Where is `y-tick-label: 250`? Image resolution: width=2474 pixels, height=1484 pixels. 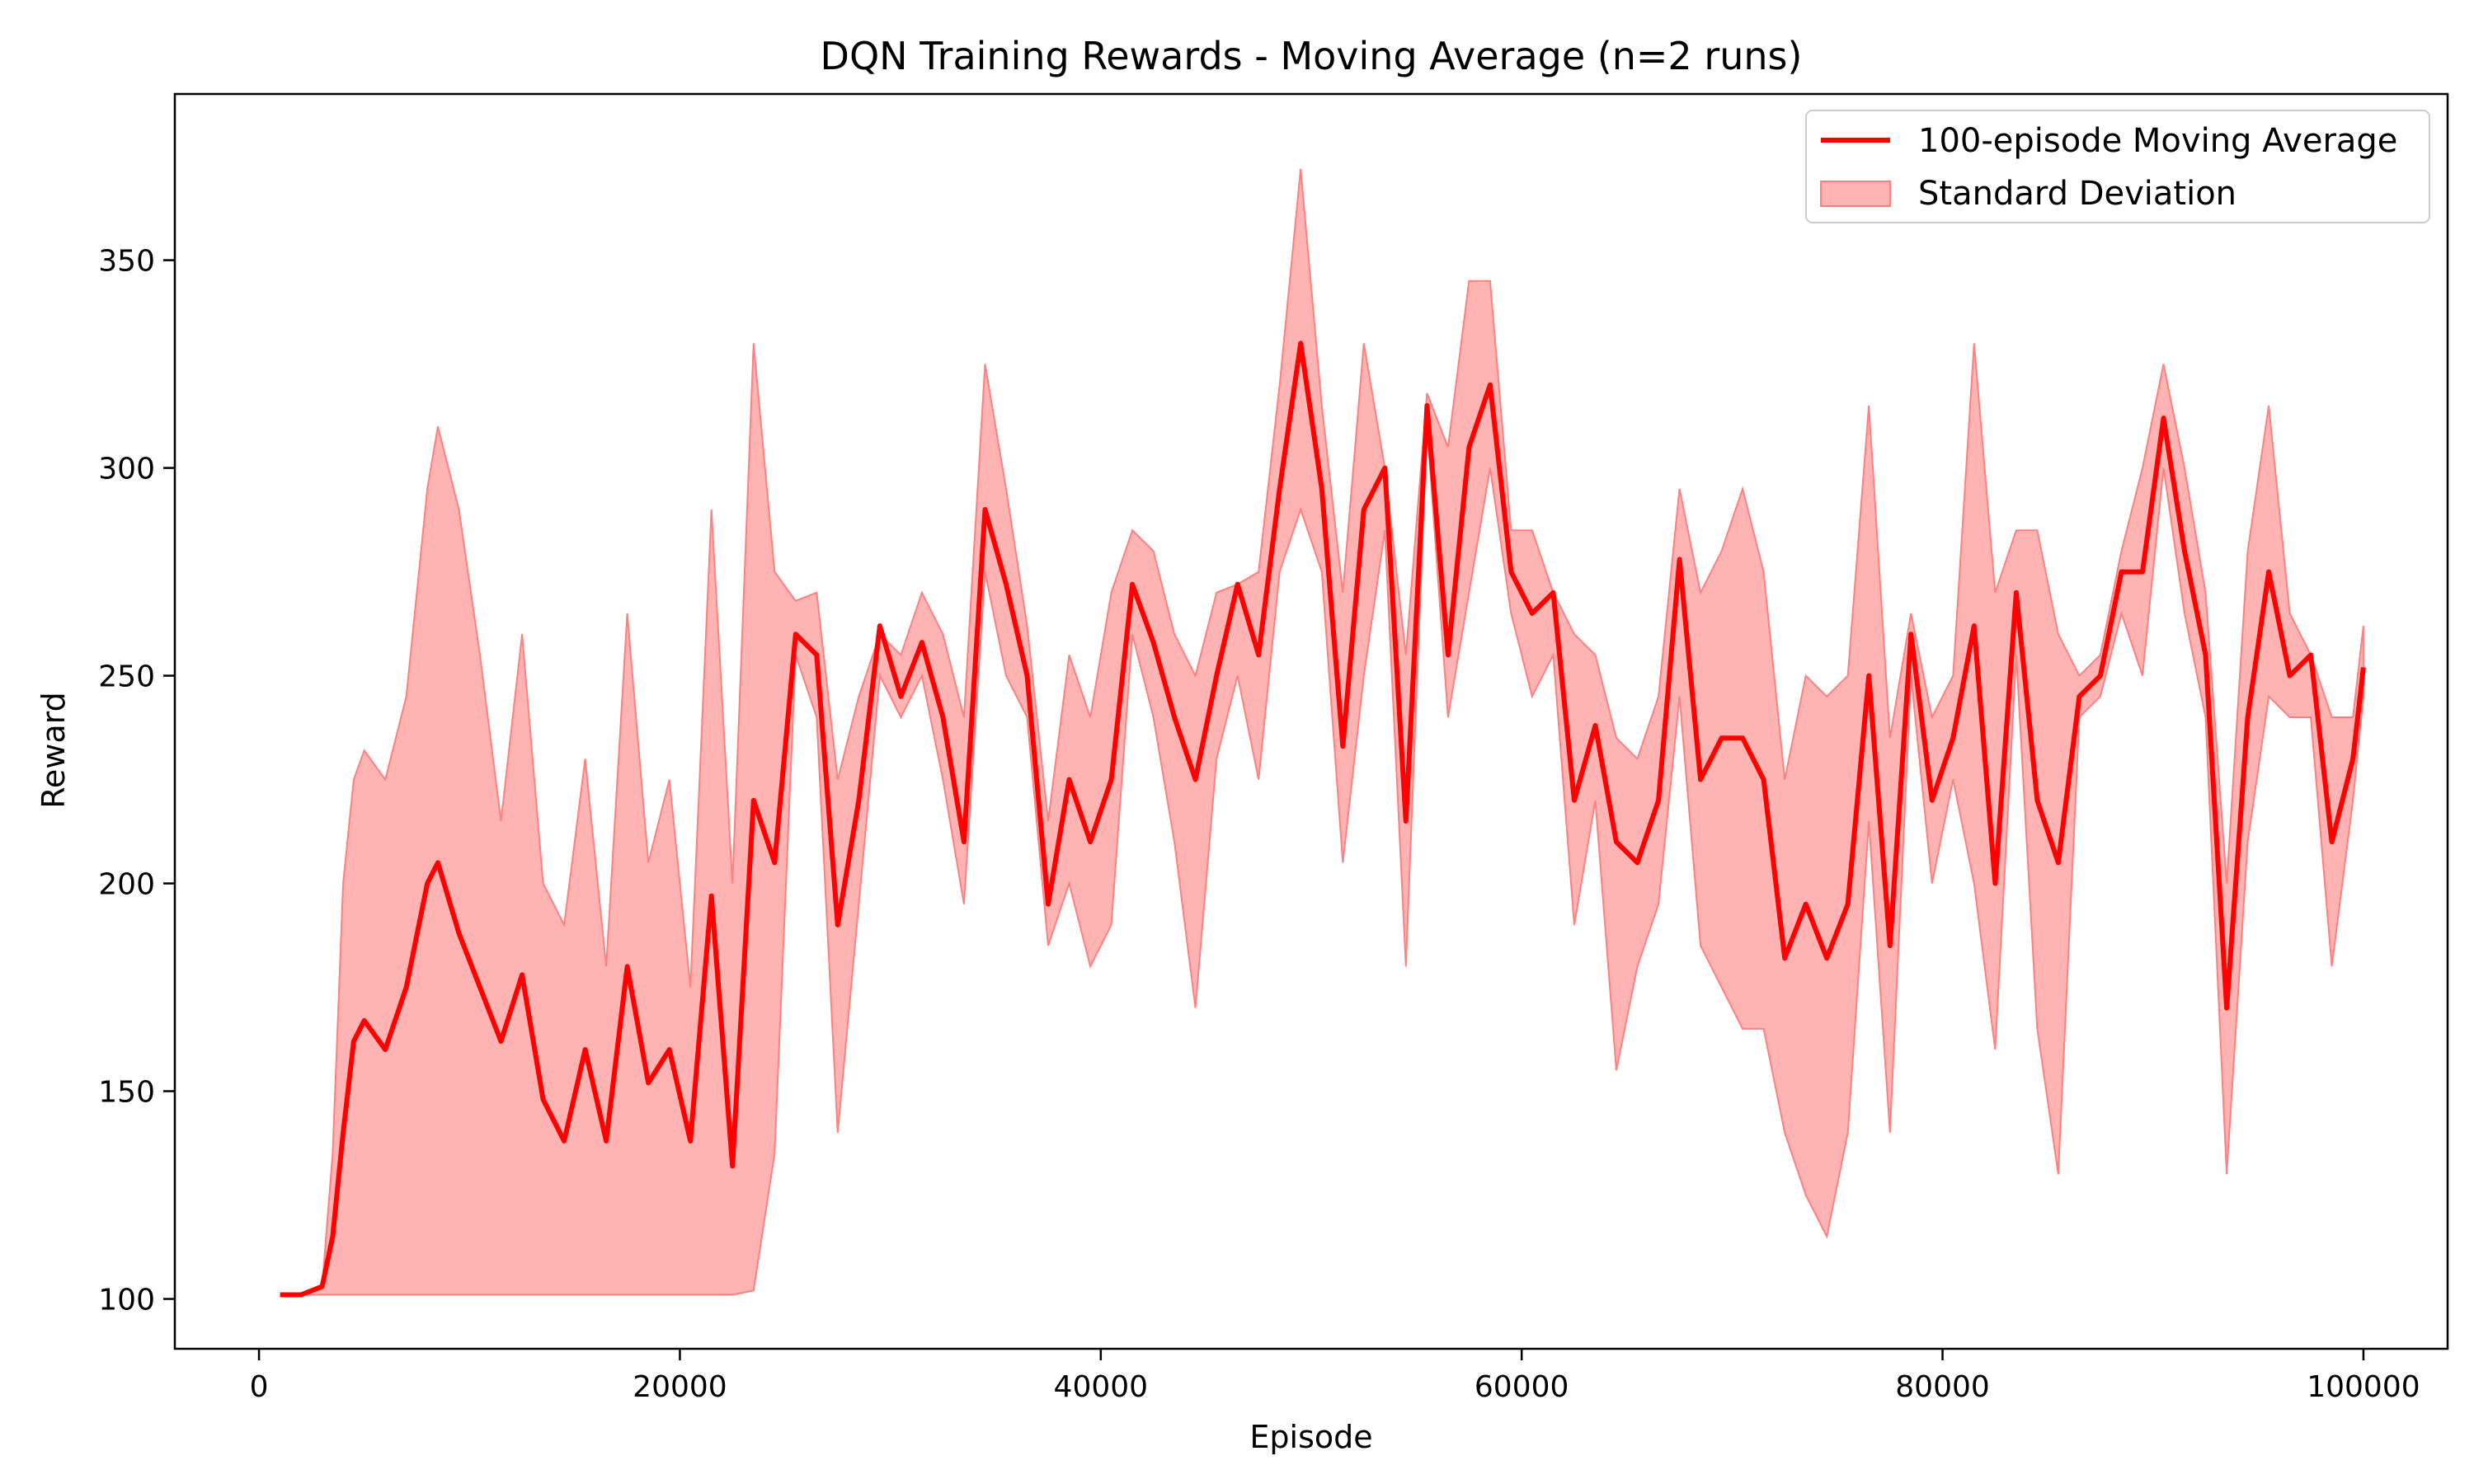 y-tick-label: 250 is located at coordinates (126, 677).